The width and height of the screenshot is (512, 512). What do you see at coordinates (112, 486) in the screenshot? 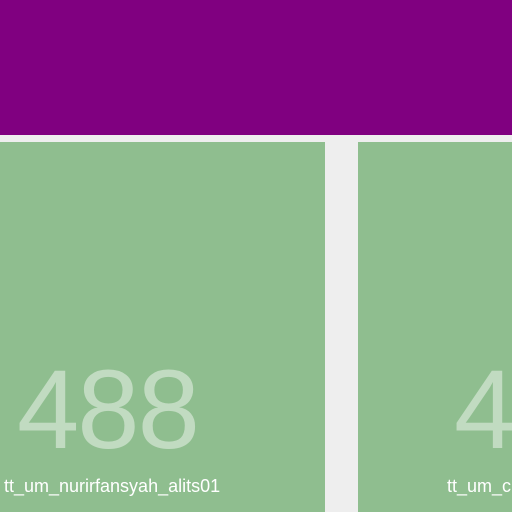
I see `tile-label: tt_um_nurirfansyah_alits01` at bounding box center [112, 486].